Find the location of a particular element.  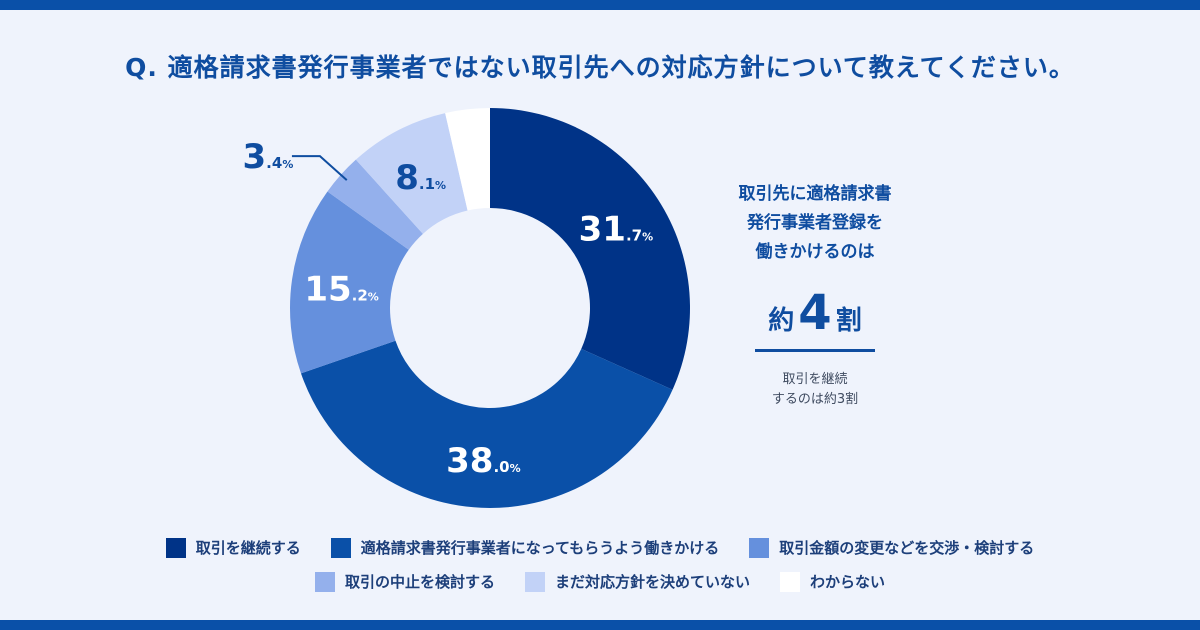

highlight-figure: 約4 割 is located at coordinates (815, 318).